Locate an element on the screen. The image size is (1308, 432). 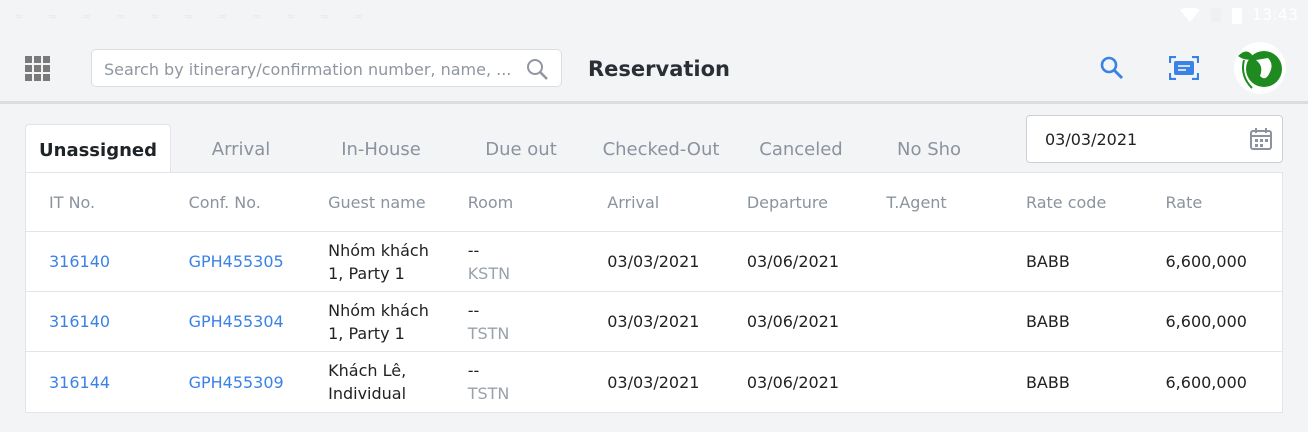
col-guest-name: Guest name is located at coordinates (377, 202).